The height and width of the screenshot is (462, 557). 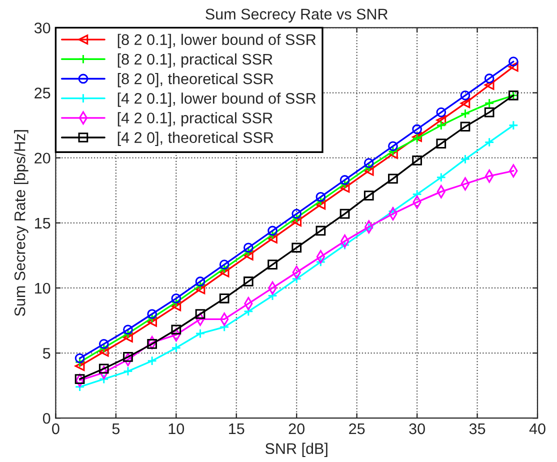 I want to click on x-tick-label: 0, so click(x=56, y=428).